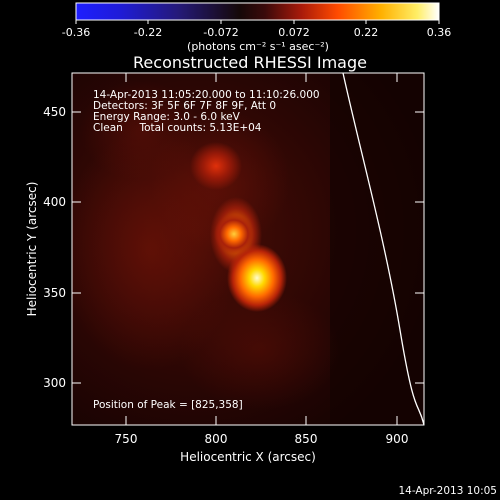 Image resolution: width=500 pixels, height=500 pixels. Describe the element at coordinates (54, 112) in the screenshot. I see `y-tick-label-450: 450` at that location.